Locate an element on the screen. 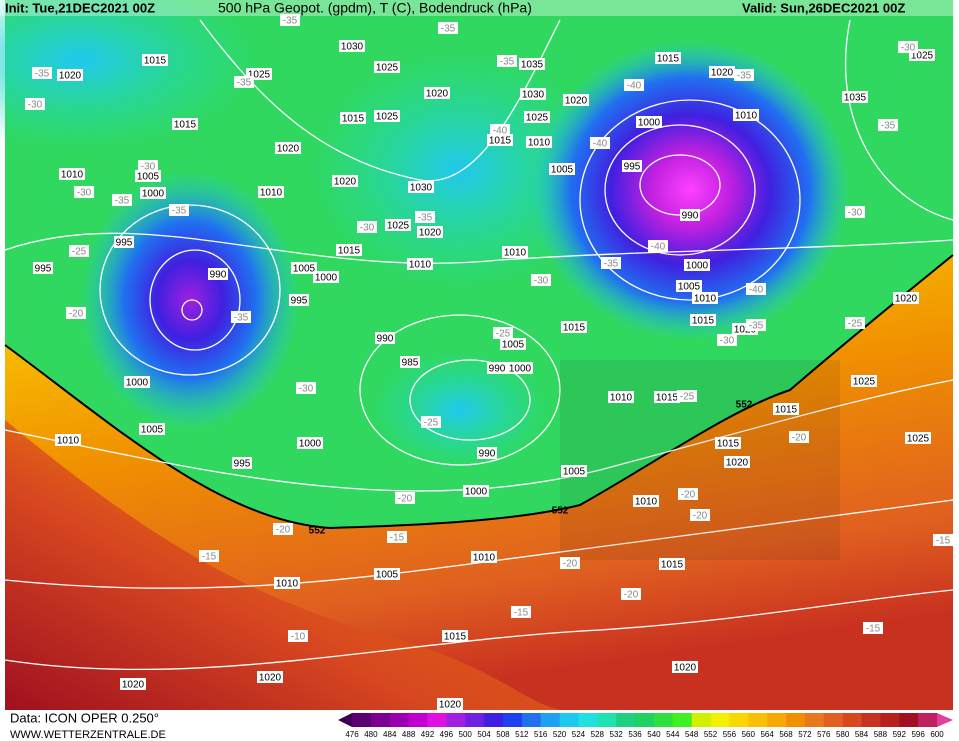 Image resolution: width=959 pixels, height=741 pixels. colorbar-label: 576 is located at coordinates (824, 734).